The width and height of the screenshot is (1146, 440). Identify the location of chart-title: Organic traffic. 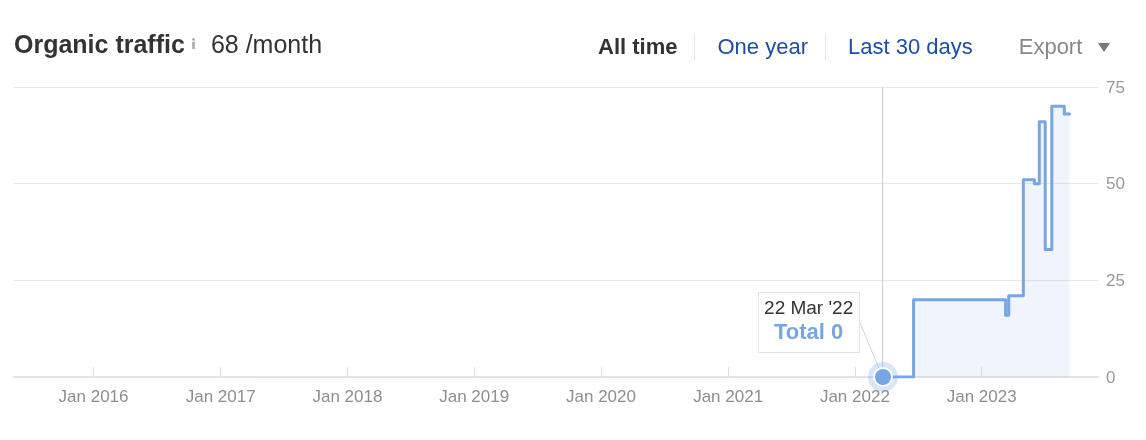
(99, 44).